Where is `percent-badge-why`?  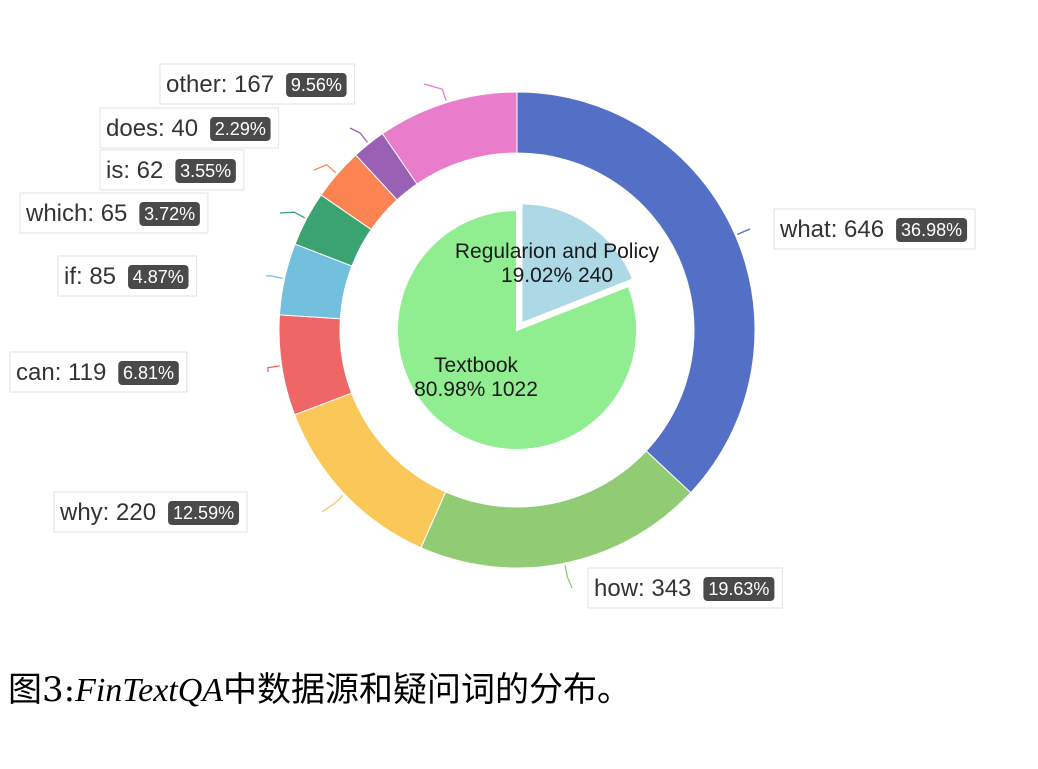
percent-badge-why is located at coordinates (204, 513).